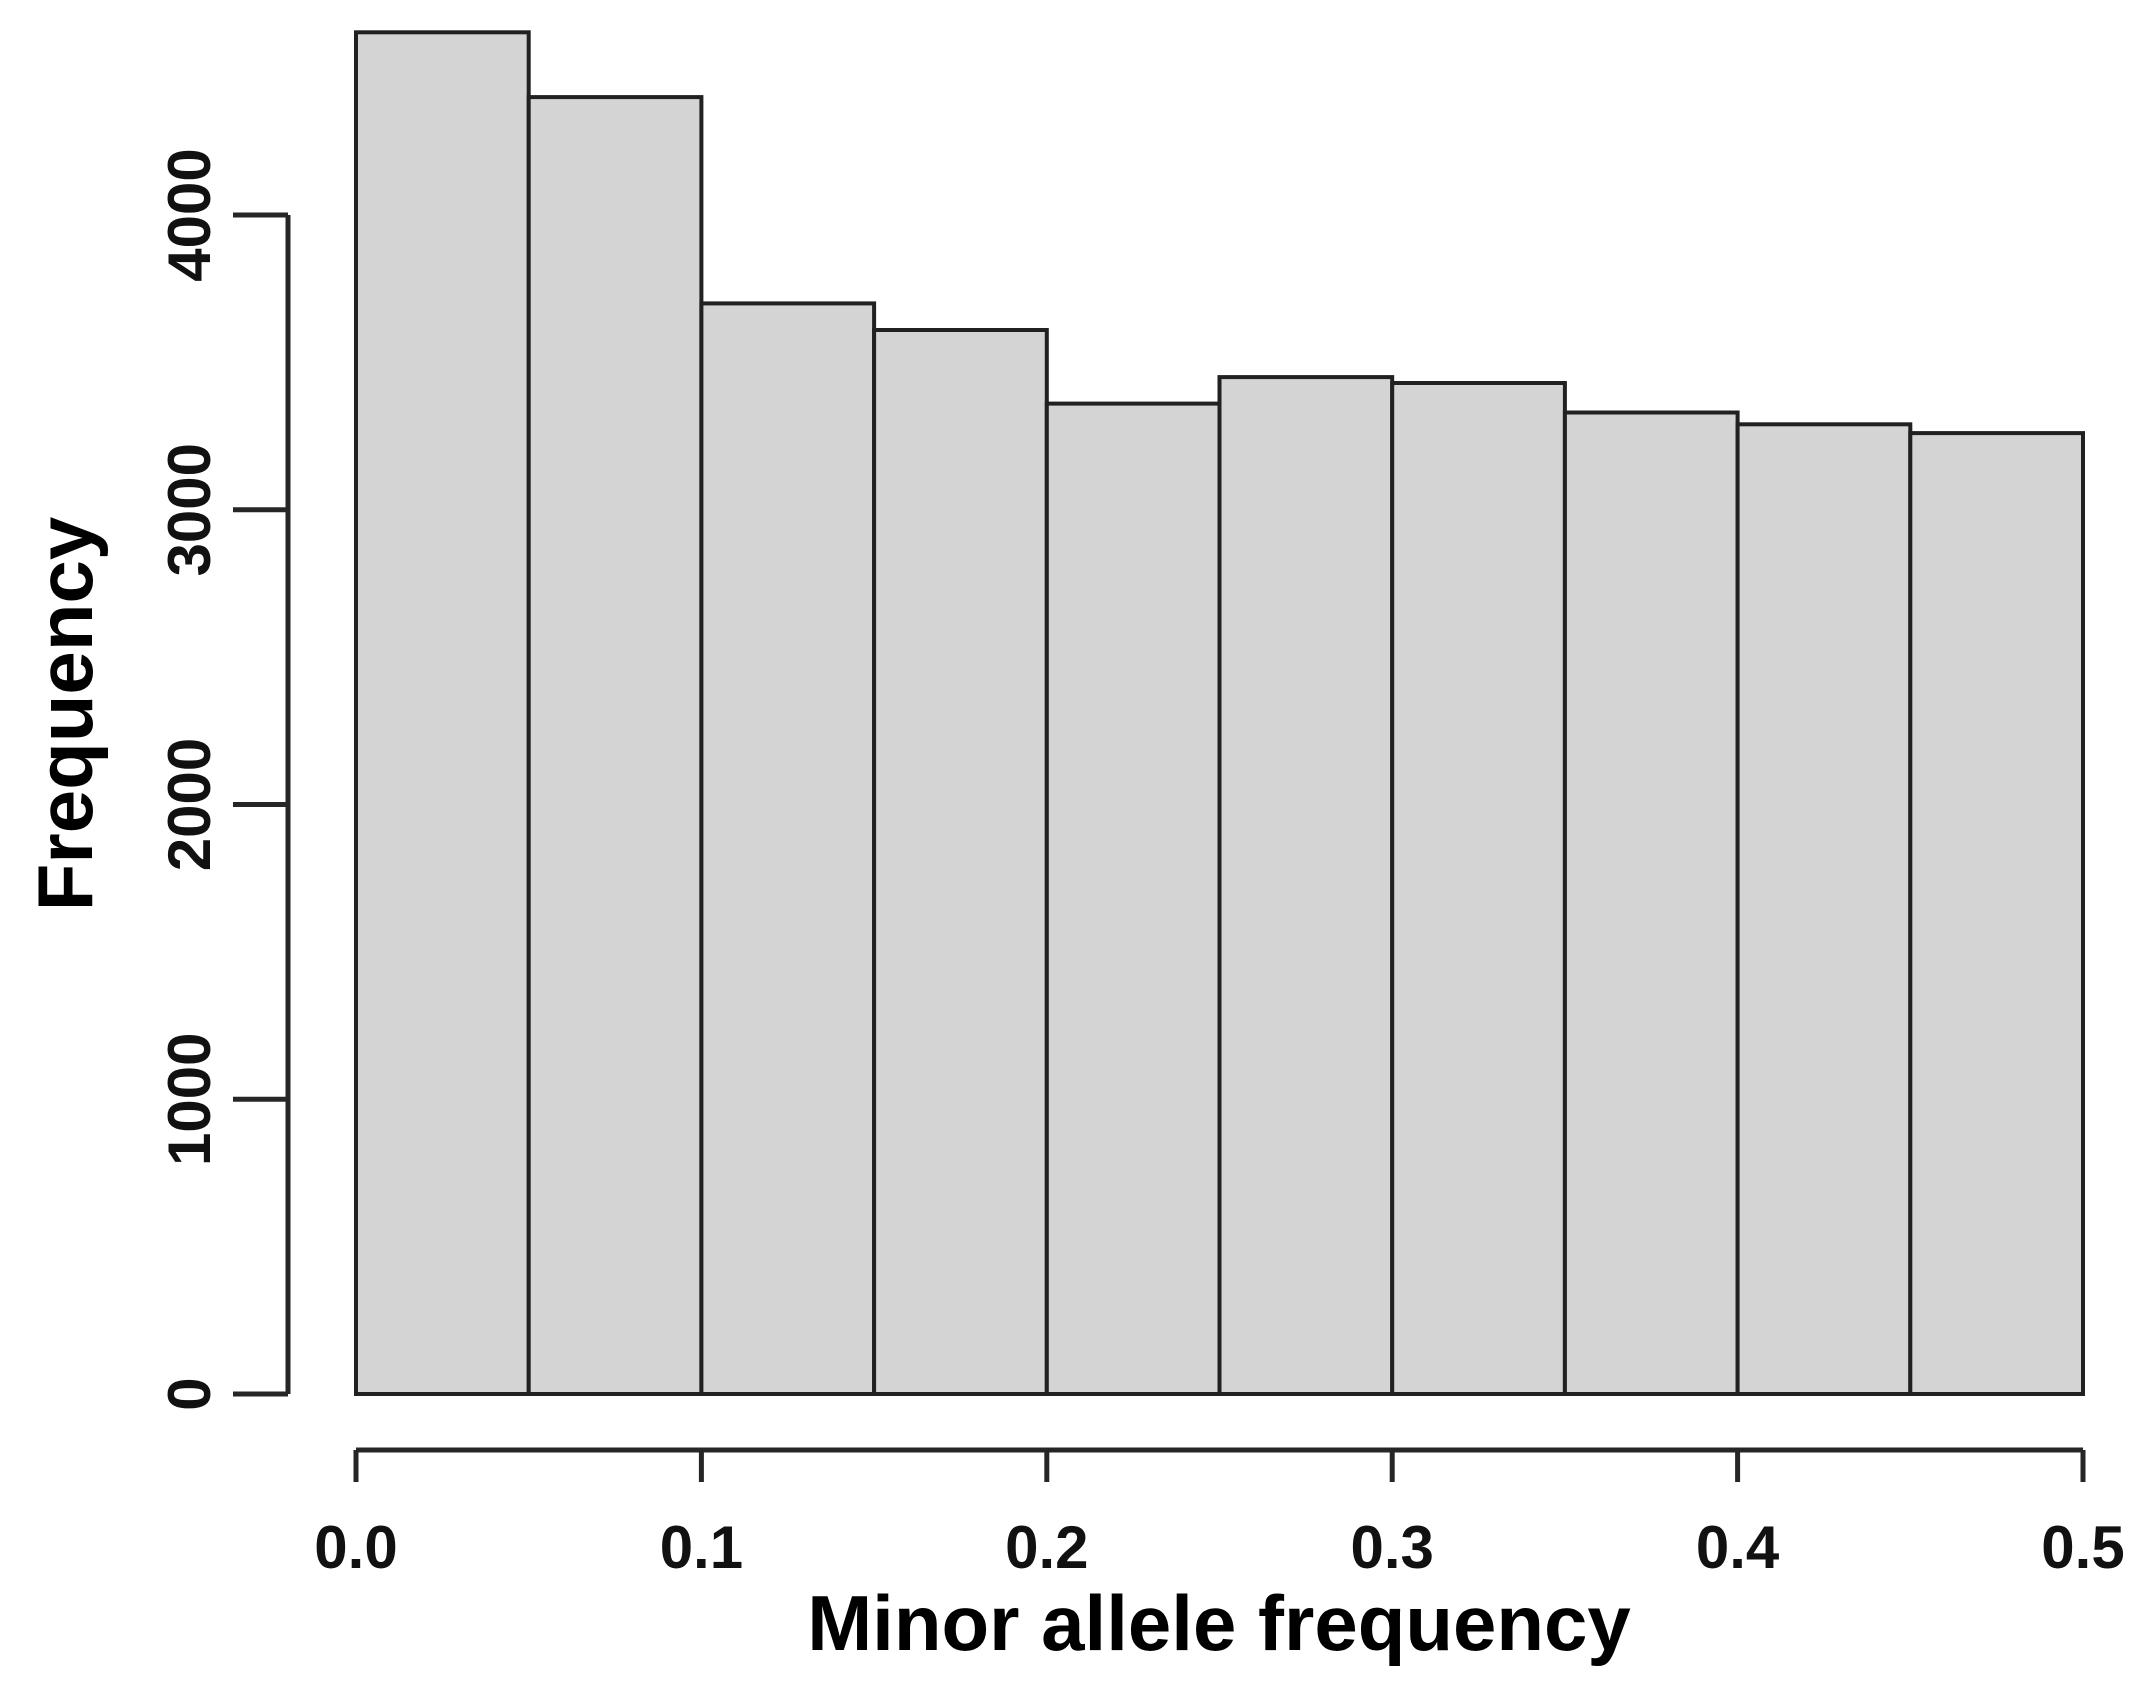  I want to click on y-tick-label: 3000, so click(189, 509).